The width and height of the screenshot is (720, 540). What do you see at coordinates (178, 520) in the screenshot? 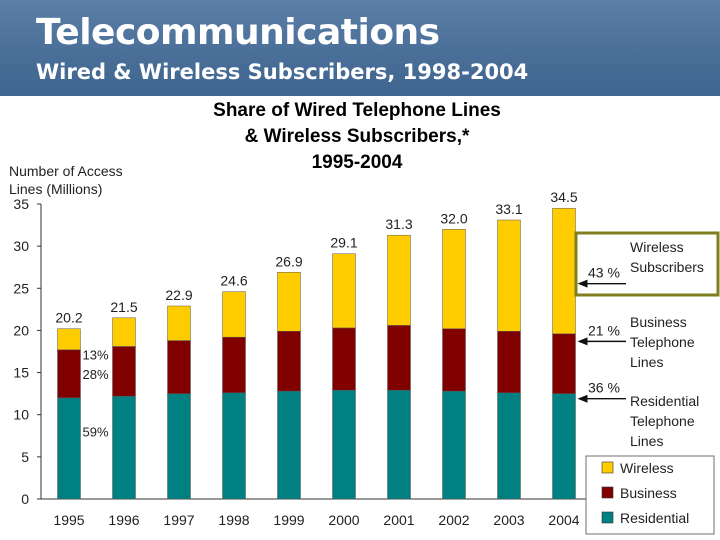
I see `x-tick-label: 1997` at bounding box center [178, 520].